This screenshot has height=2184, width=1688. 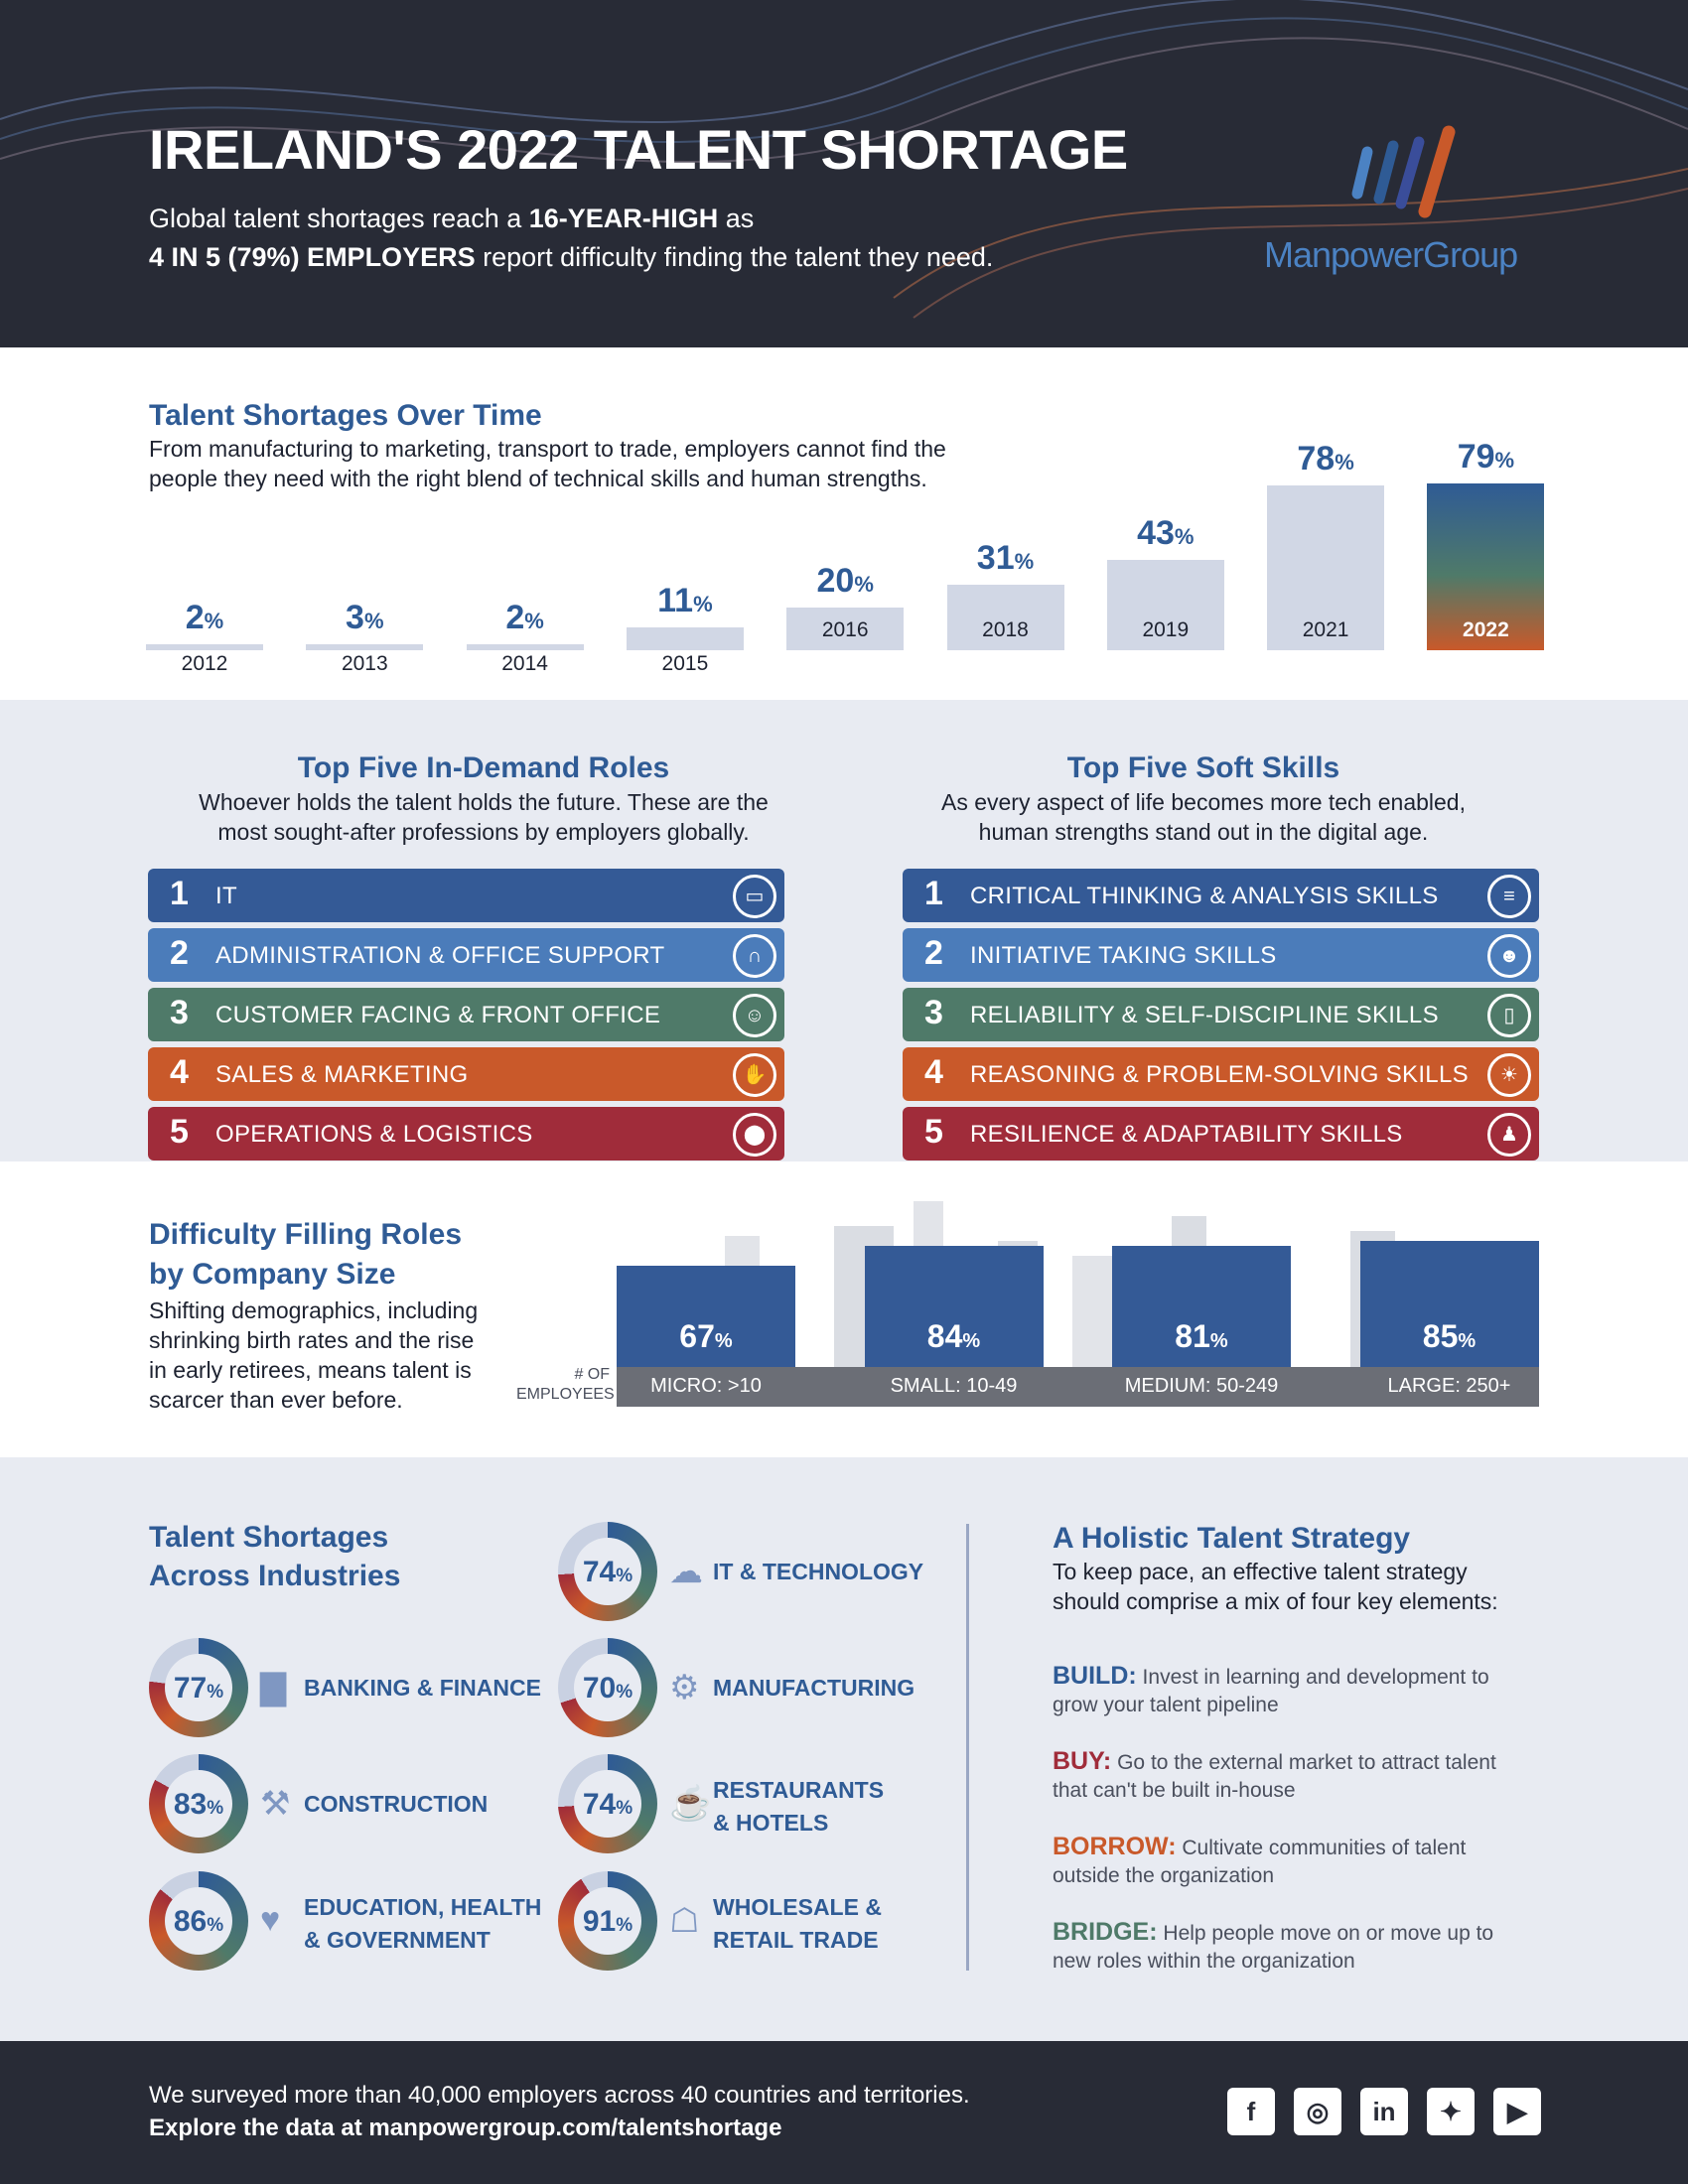 What do you see at coordinates (1221, 1133) in the screenshot?
I see `skill-item-5: 5 RESILIENCE & ADAPTABILITY SKILLS ♟` at bounding box center [1221, 1133].